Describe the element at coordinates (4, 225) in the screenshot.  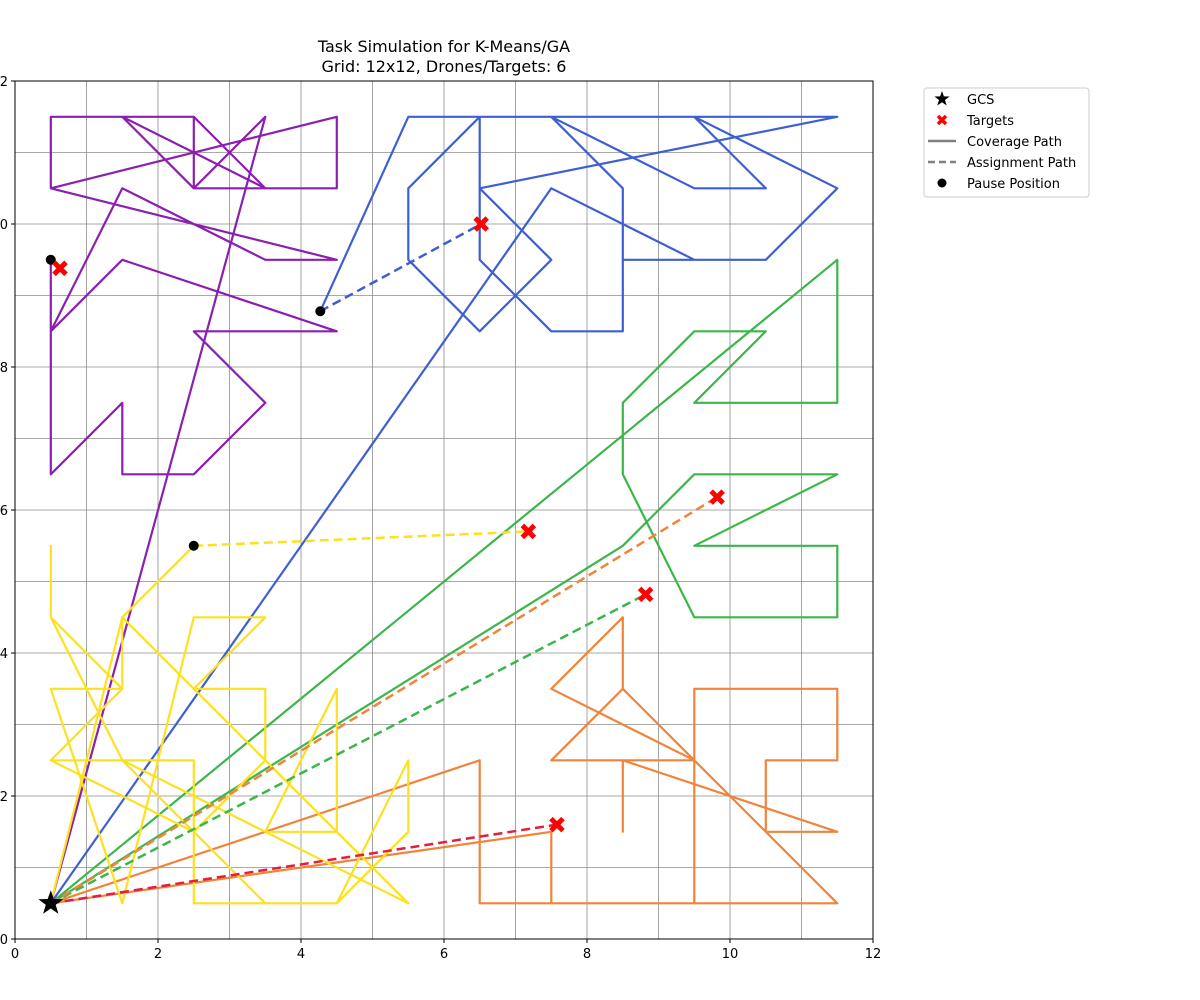
I see `y-tick-label: 10` at that location.